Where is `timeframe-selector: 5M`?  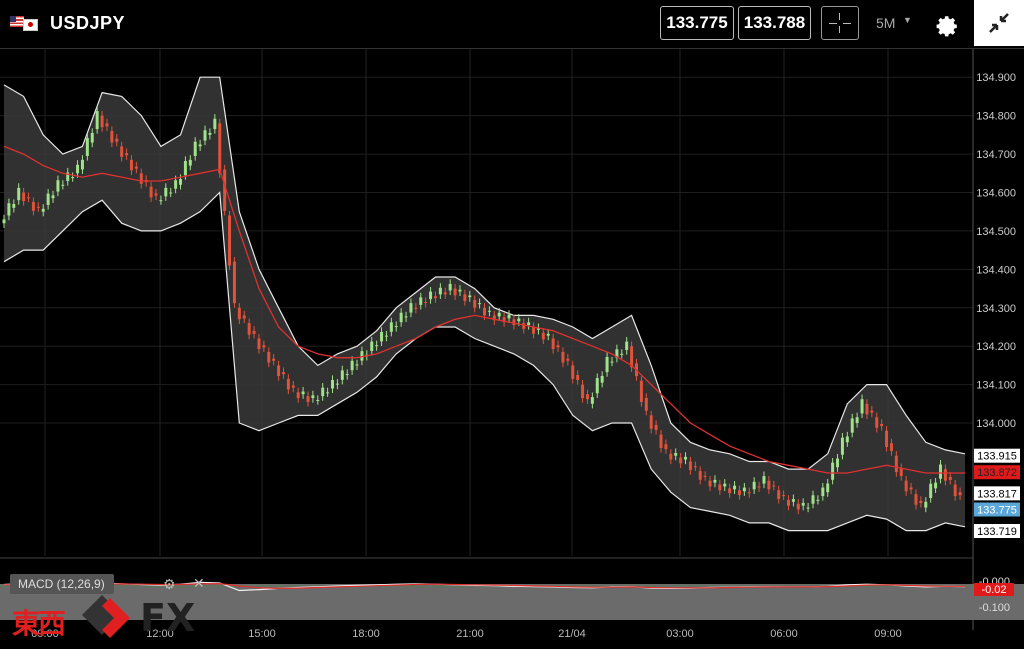 timeframe-selector: 5M is located at coordinates (886, 23).